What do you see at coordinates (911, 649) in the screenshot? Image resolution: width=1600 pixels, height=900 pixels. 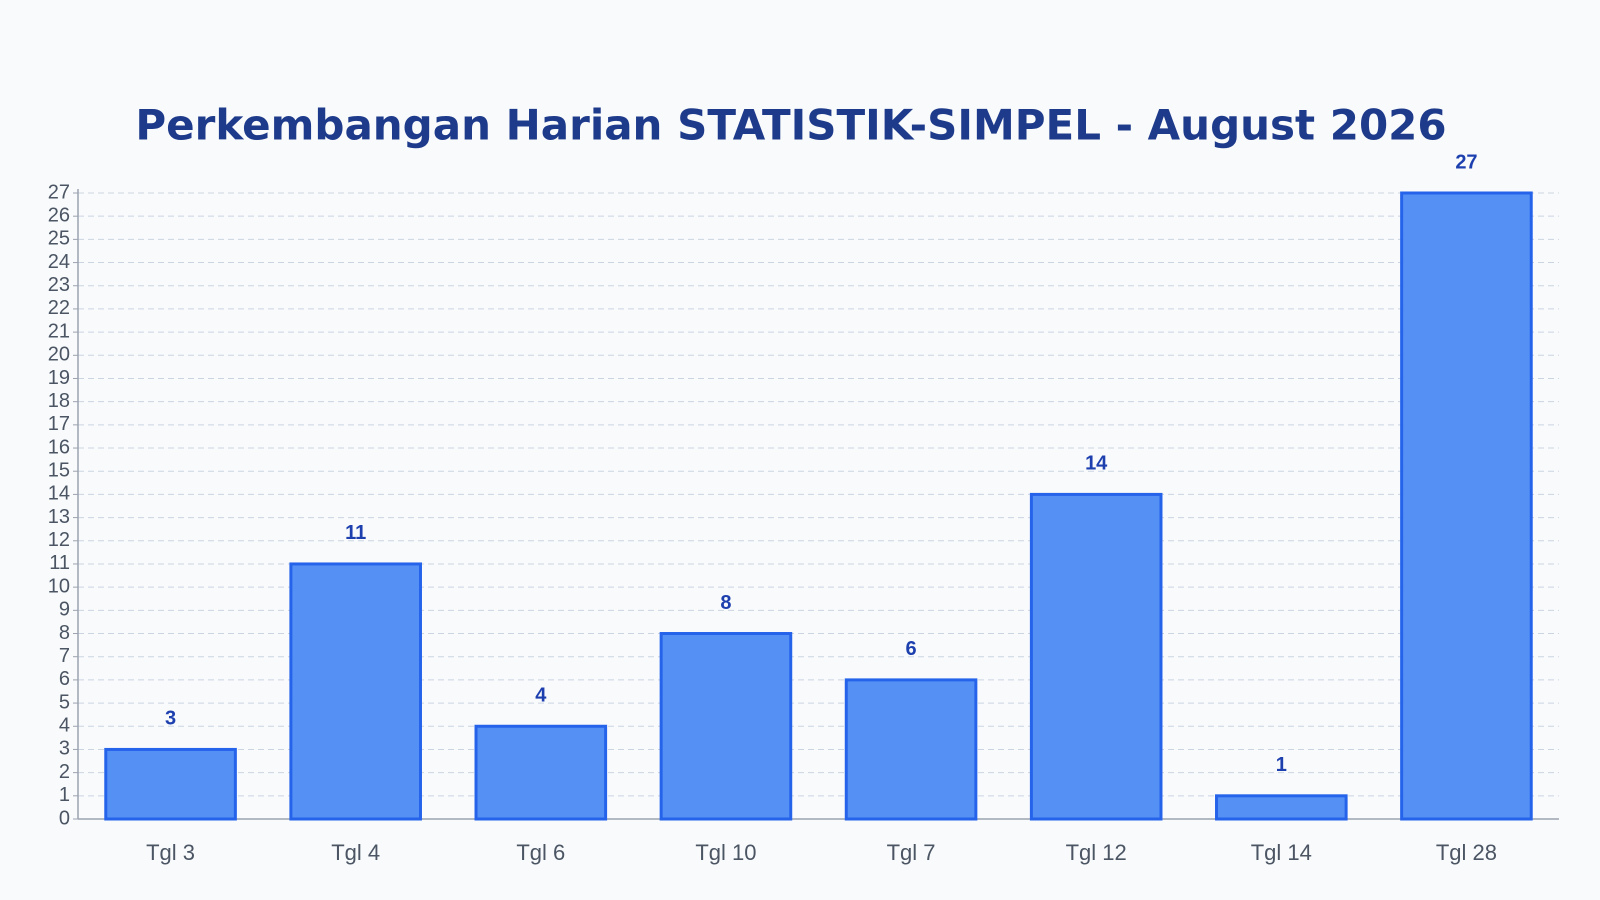 I see `data-label: 6` at bounding box center [911, 649].